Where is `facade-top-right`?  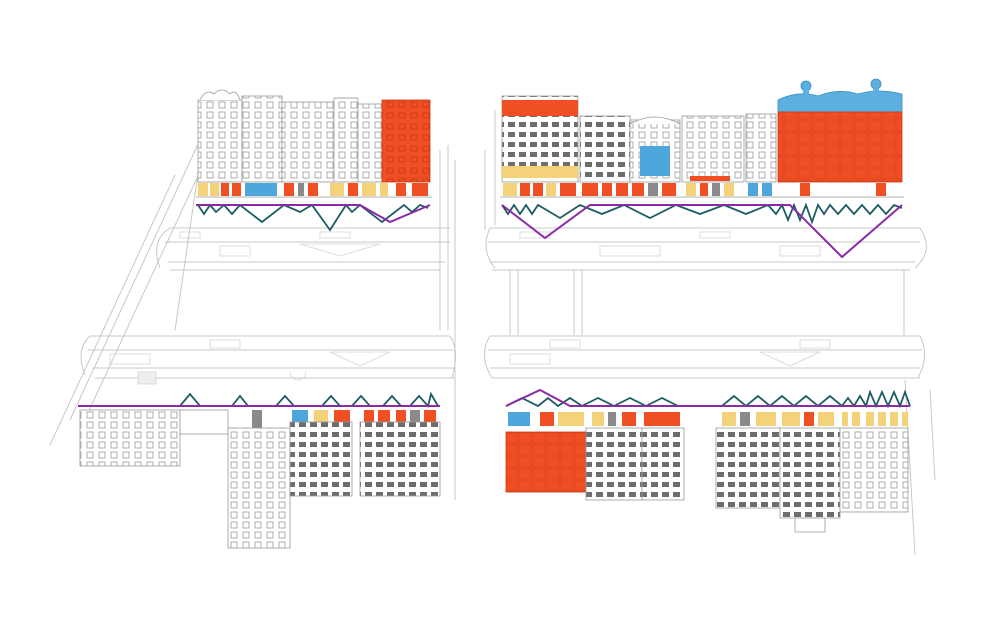
facade-top-right is located at coordinates (702, 168).